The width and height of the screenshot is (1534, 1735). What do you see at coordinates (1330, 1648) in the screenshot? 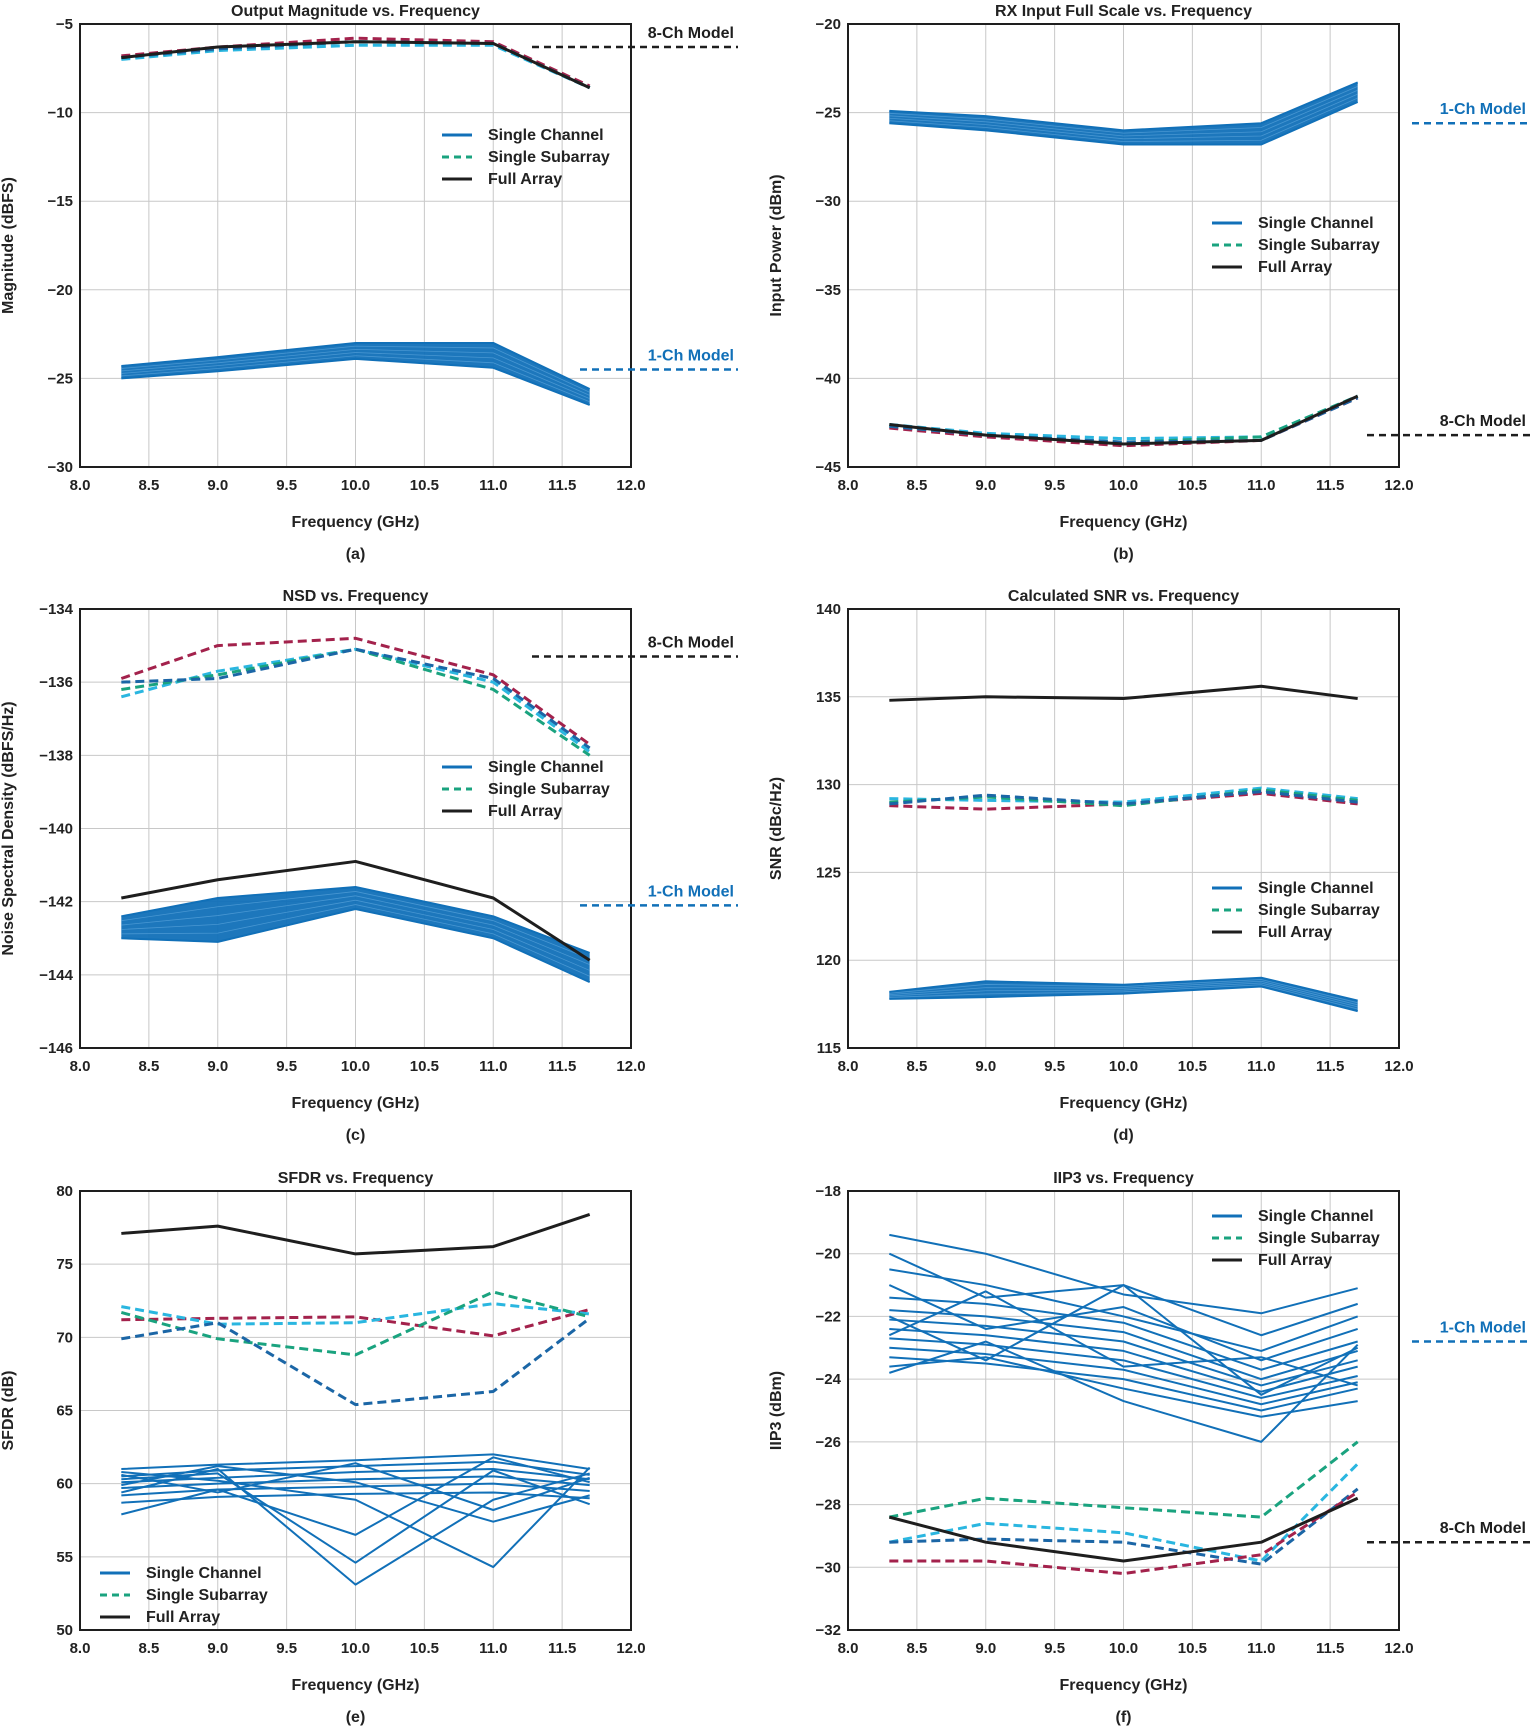
I see `x-tick-label: 11.5` at bounding box center [1330, 1648].